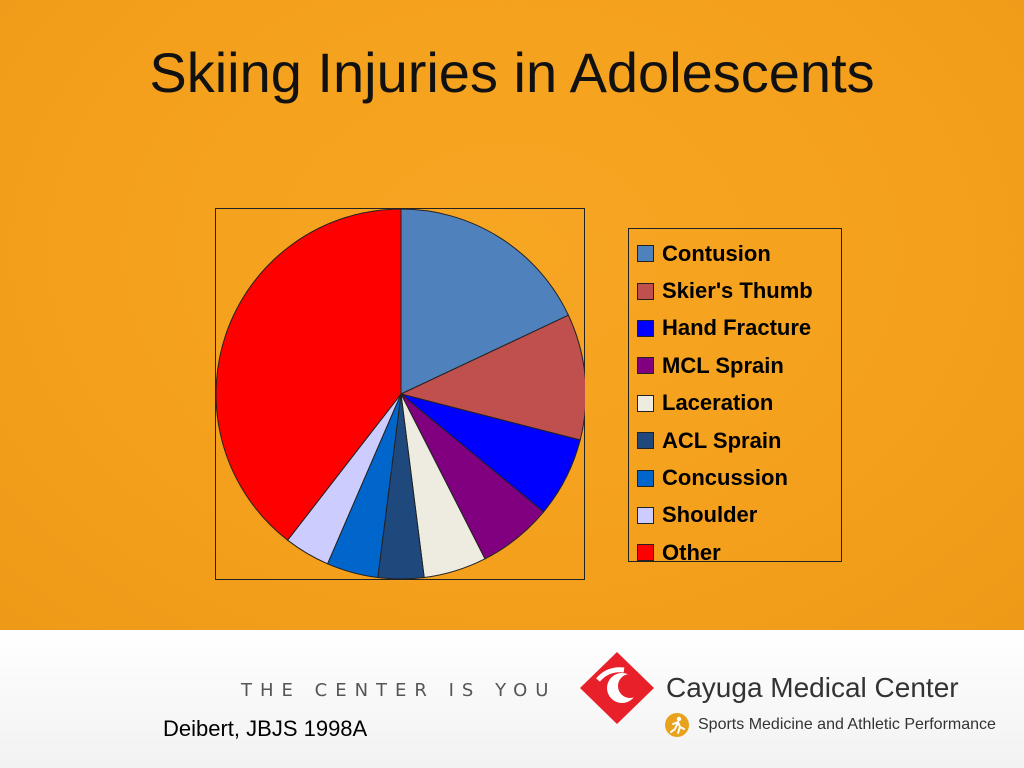 The height and width of the screenshot is (768, 1024). I want to click on legend-label: Hand Fracture, so click(737, 328).